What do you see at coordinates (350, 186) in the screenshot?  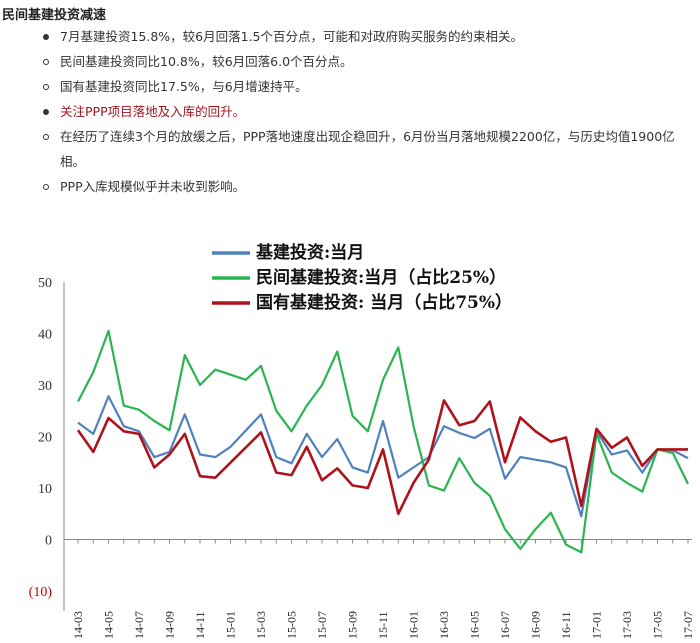 I see `bullet-item: PPP入库规模似乎并未收到影响。` at bounding box center [350, 186].